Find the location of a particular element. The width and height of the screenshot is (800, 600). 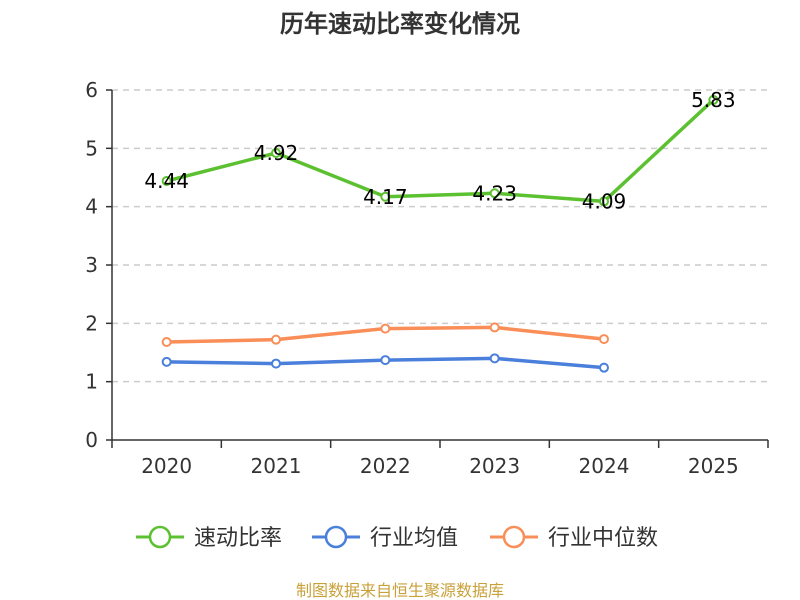

point-0-2025 is located at coordinates (713, 99).